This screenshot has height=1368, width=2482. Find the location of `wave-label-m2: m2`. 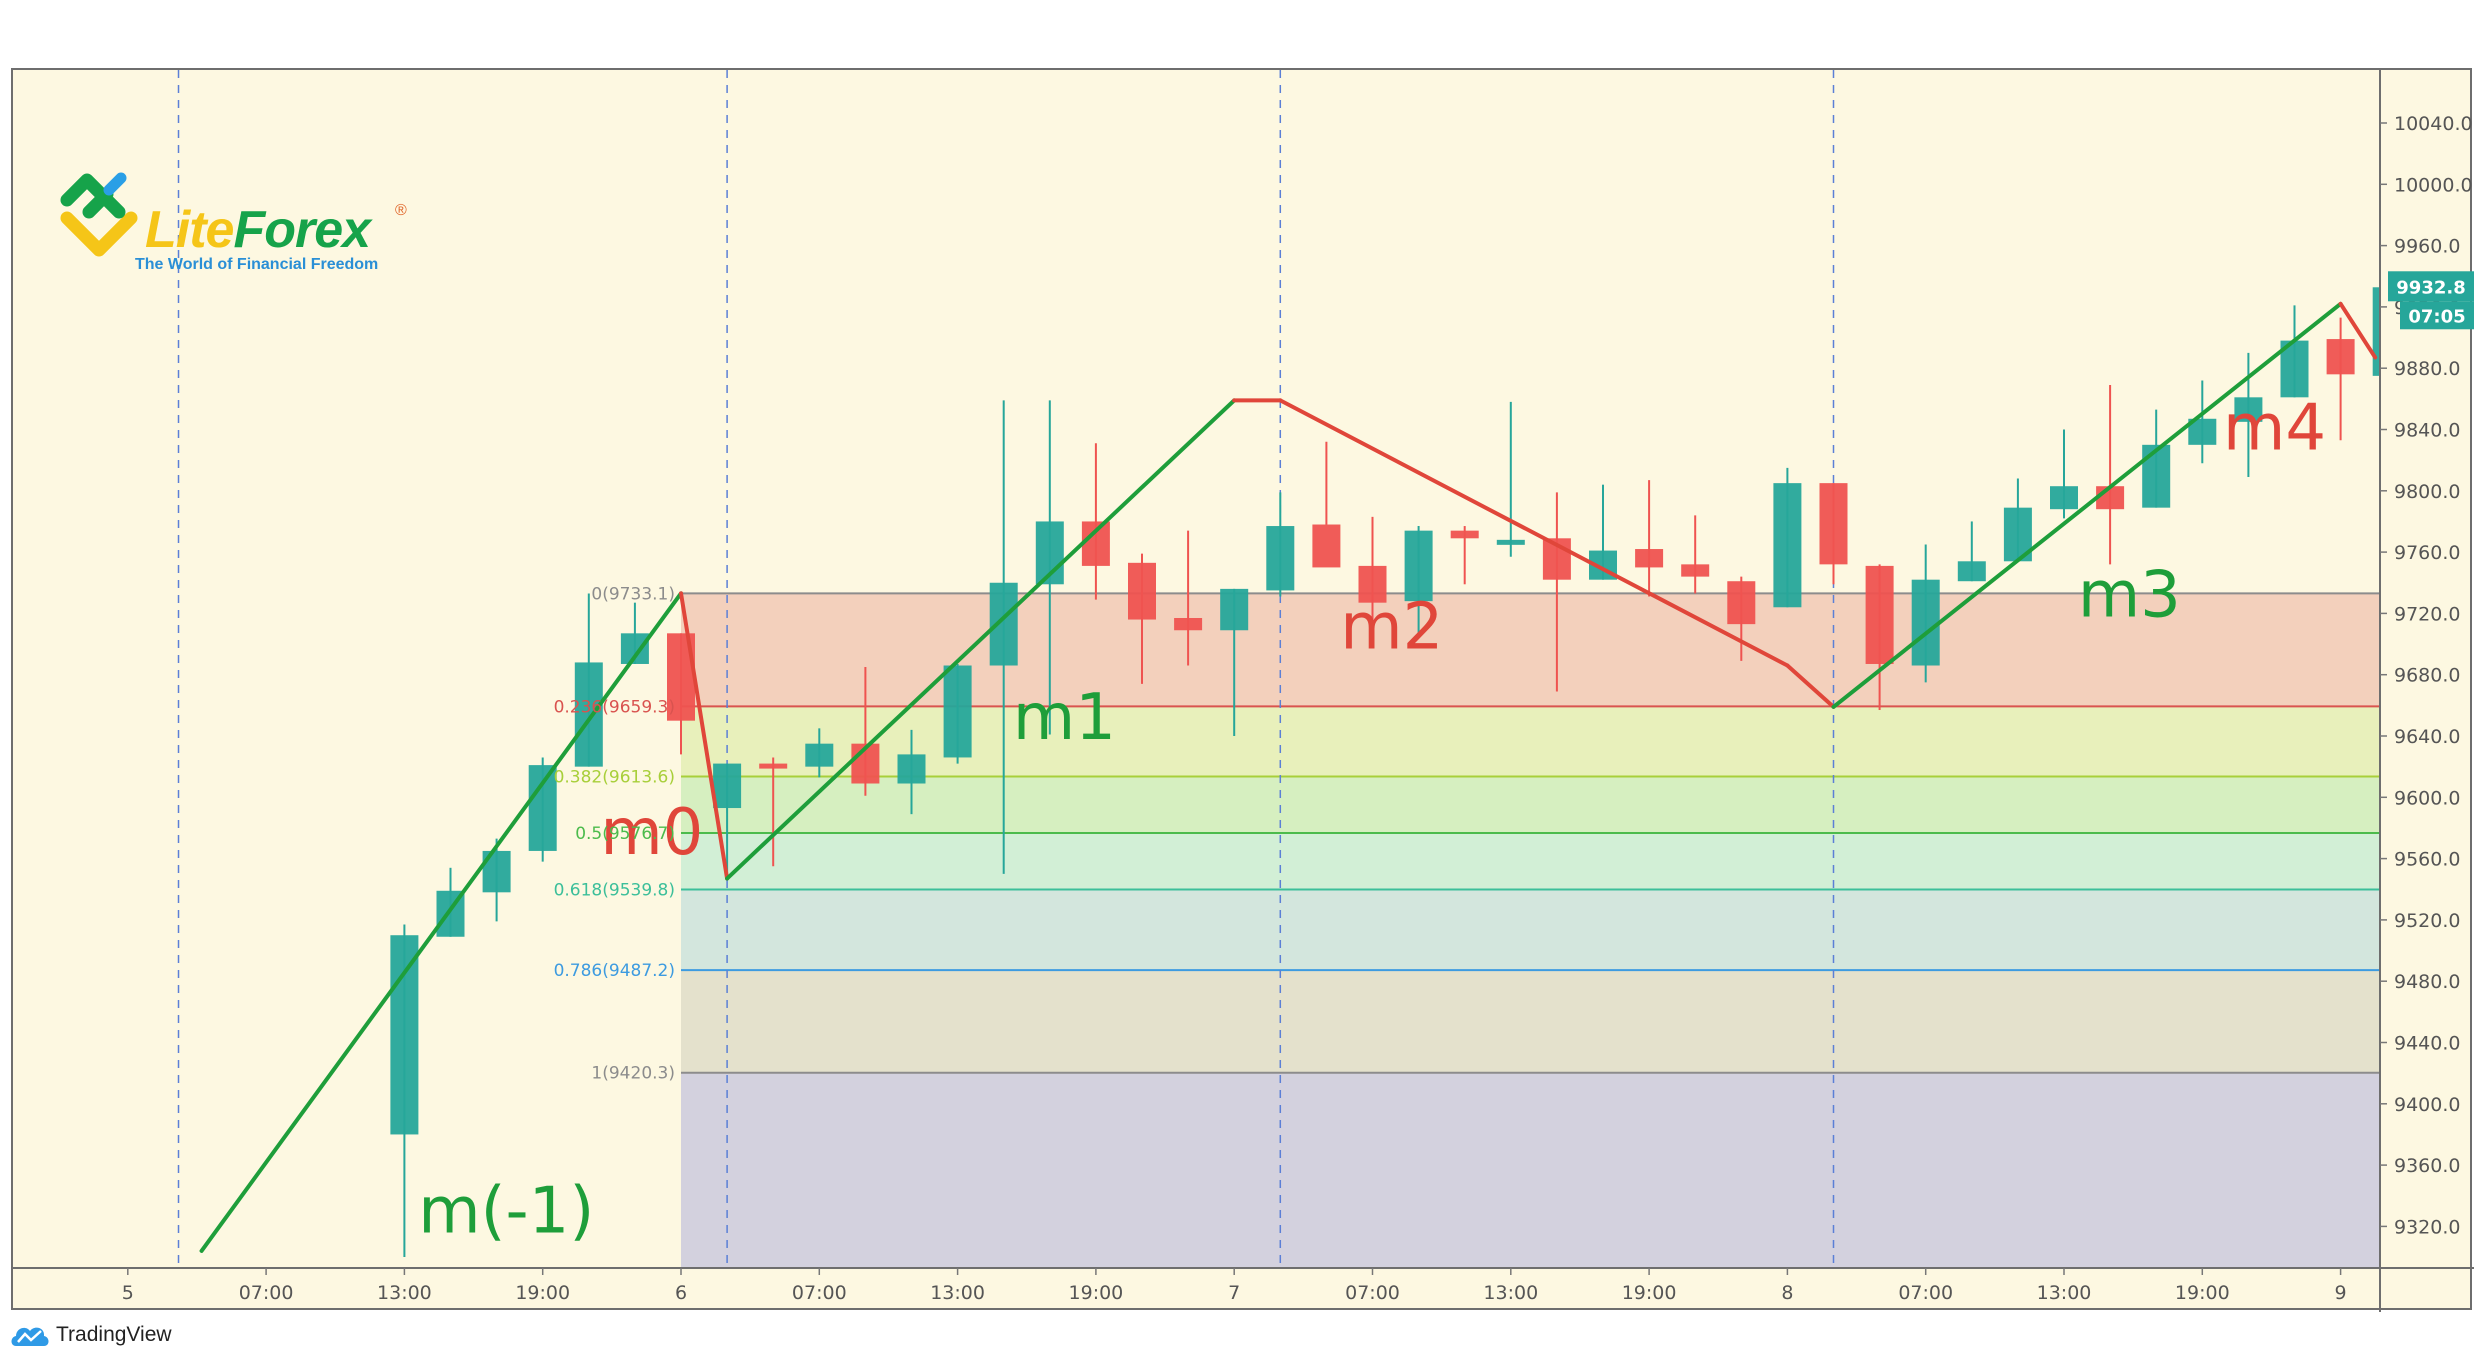

wave-label-m2: m2 is located at coordinates (1391, 628).